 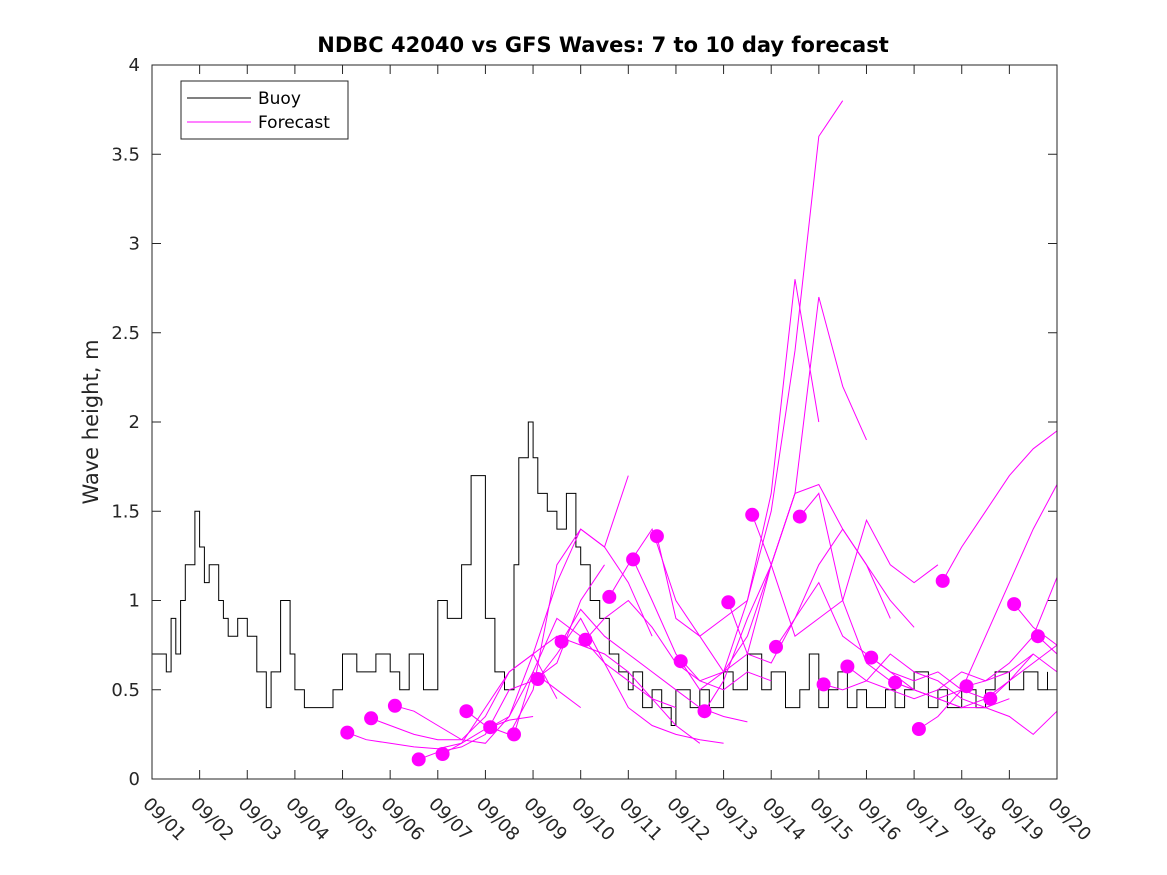 I want to click on x-tick-label: 09/17, so click(x=927, y=820).